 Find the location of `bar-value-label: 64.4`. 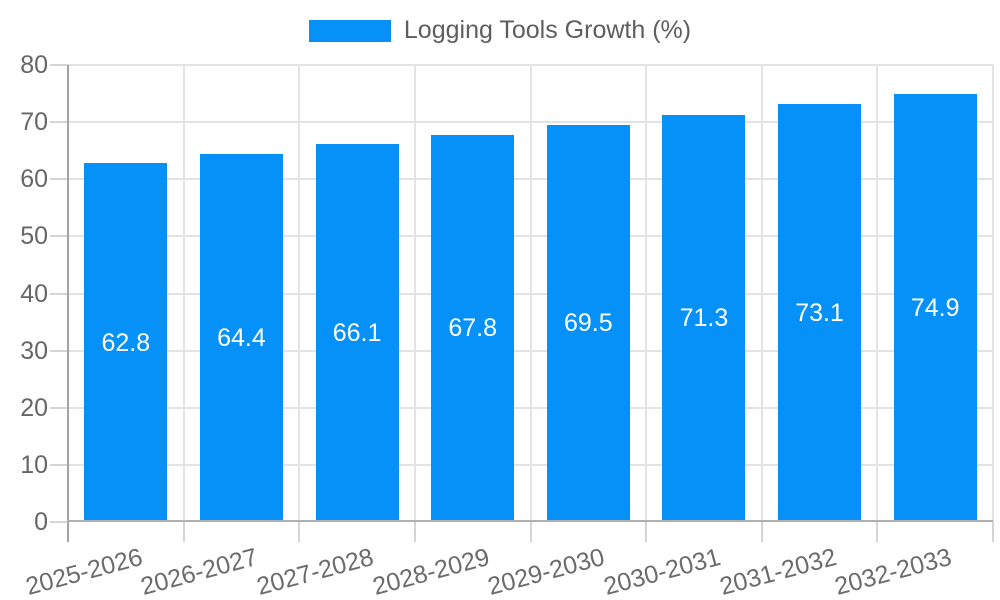

bar-value-label: 64.4 is located at coordinates (241, 338).